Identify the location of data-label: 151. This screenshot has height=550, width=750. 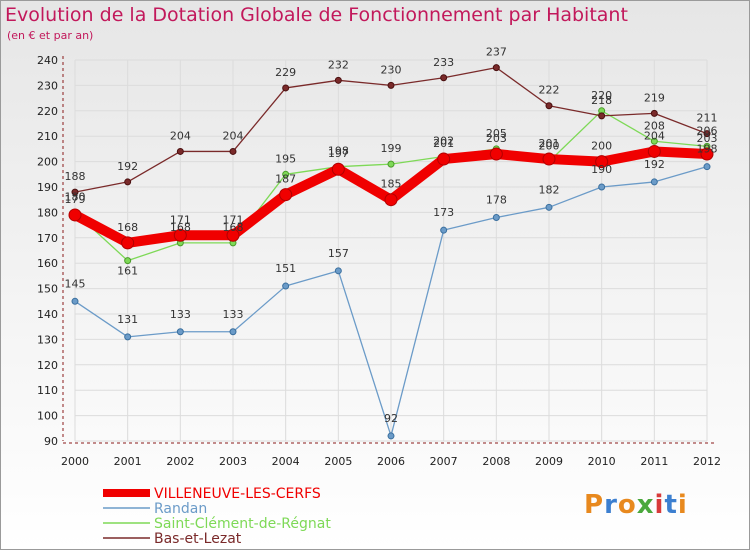
(285, 268).